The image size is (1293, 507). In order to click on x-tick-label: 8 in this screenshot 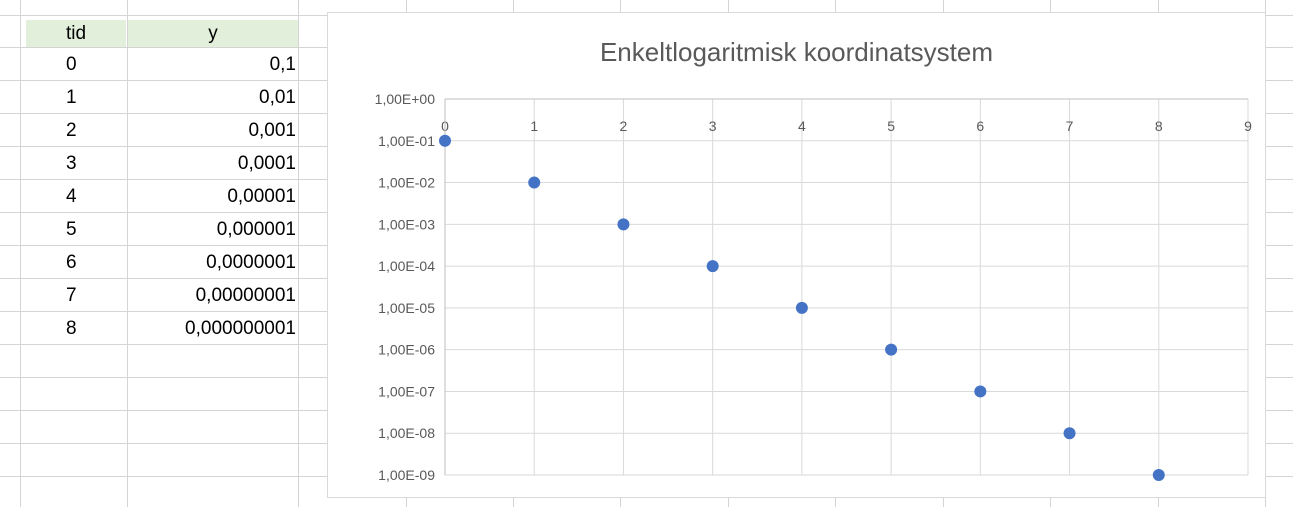, I will do `click(1159, 126)`.